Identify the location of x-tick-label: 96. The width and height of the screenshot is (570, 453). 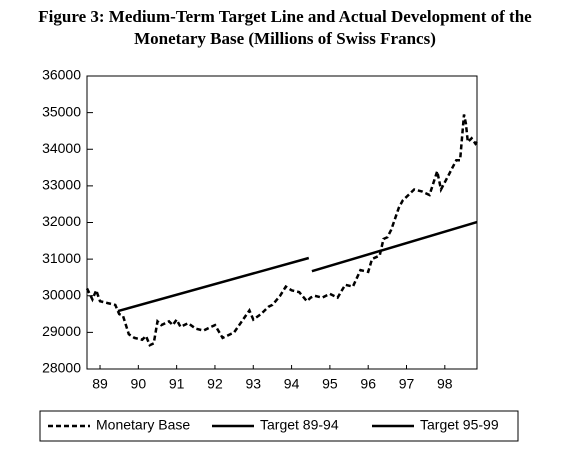
(368, 384).